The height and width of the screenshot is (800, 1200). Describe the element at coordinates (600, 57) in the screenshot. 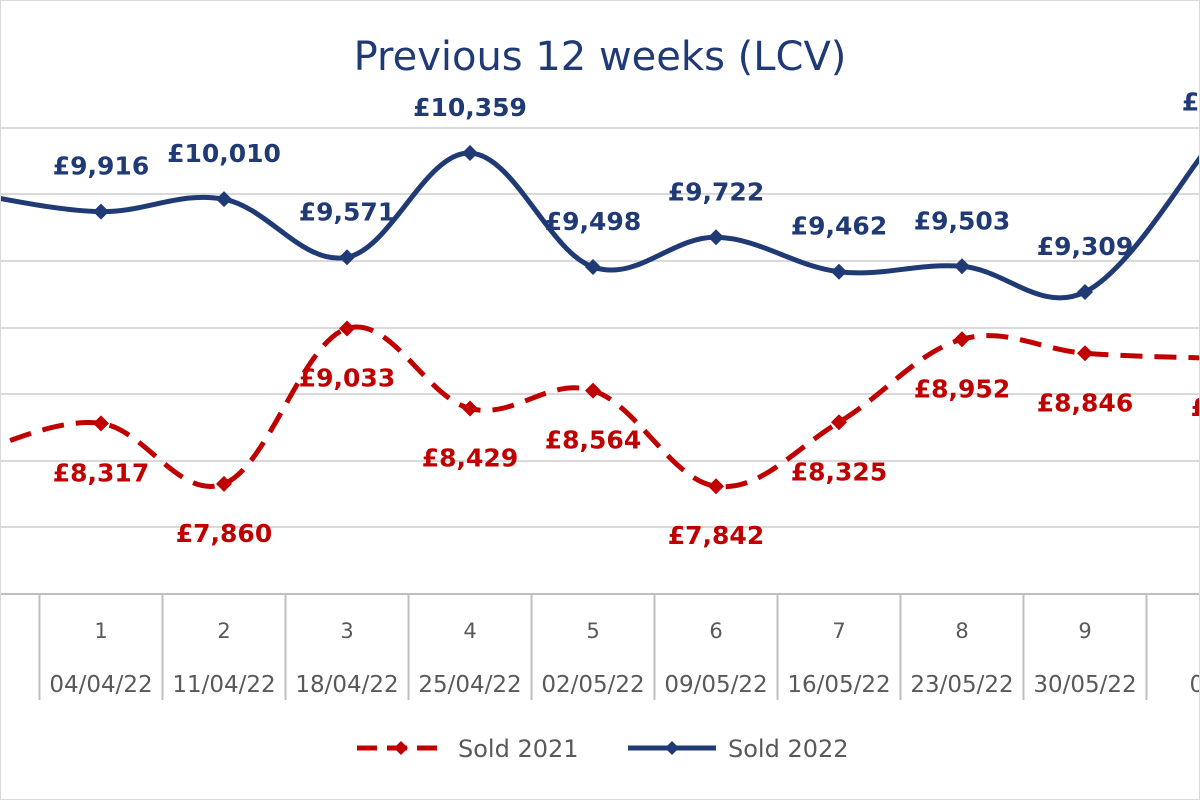

I see `chart-title: Previous 12 weeks (LCV)` at that location.